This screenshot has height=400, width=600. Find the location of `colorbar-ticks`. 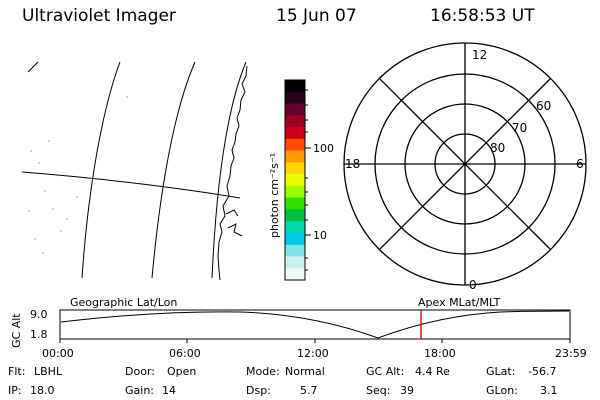

colorbar-ticks is located at coordinates (308, 180).